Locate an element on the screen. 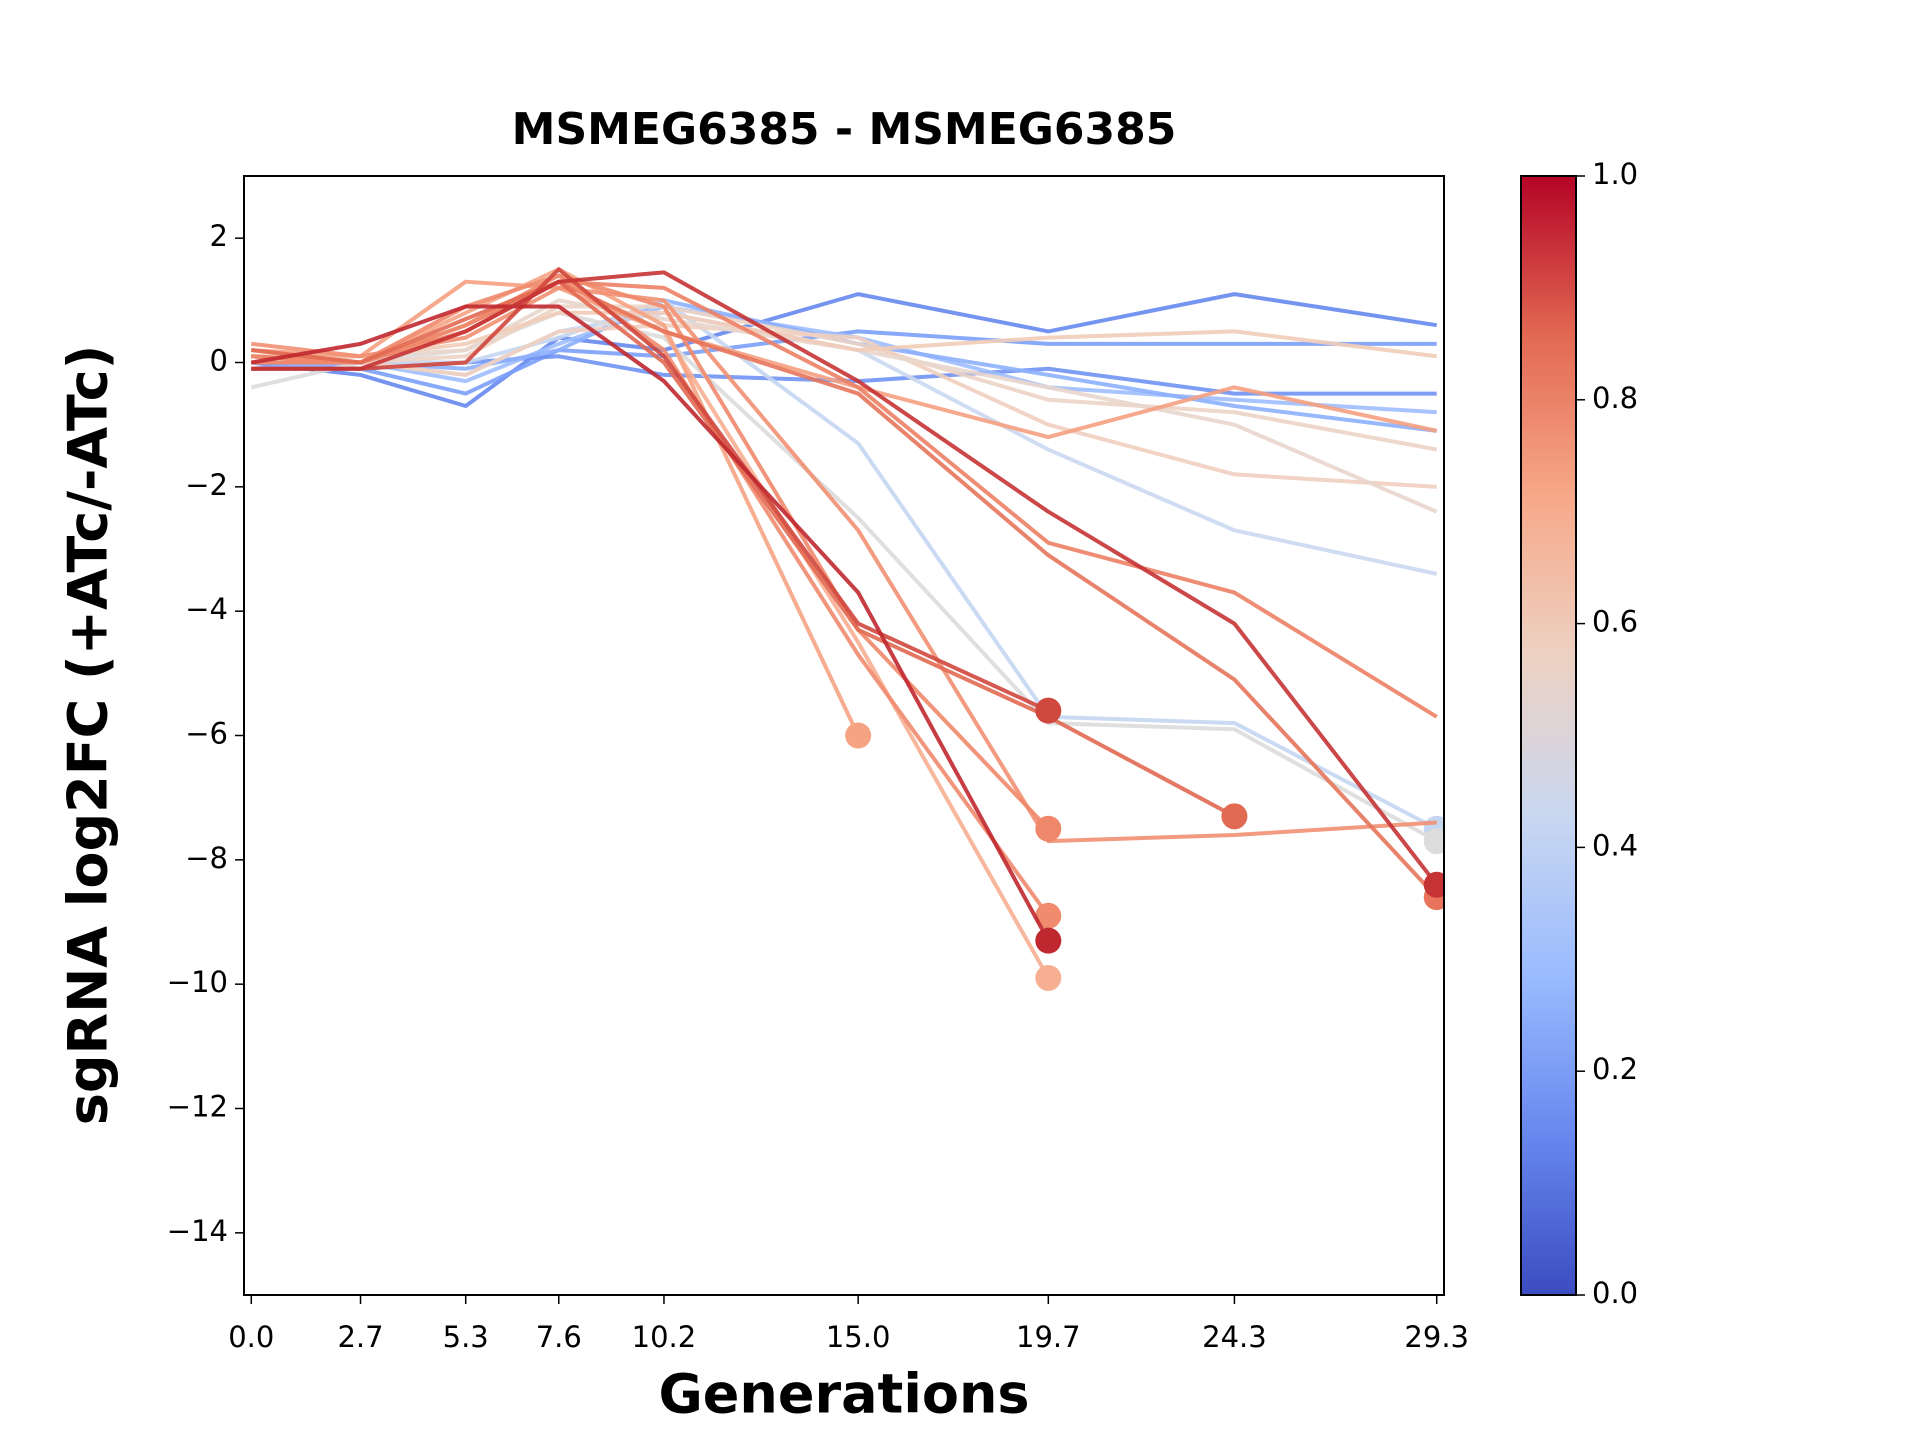  x-tick-label: 10.2 is located at coordinates (664, 1337).